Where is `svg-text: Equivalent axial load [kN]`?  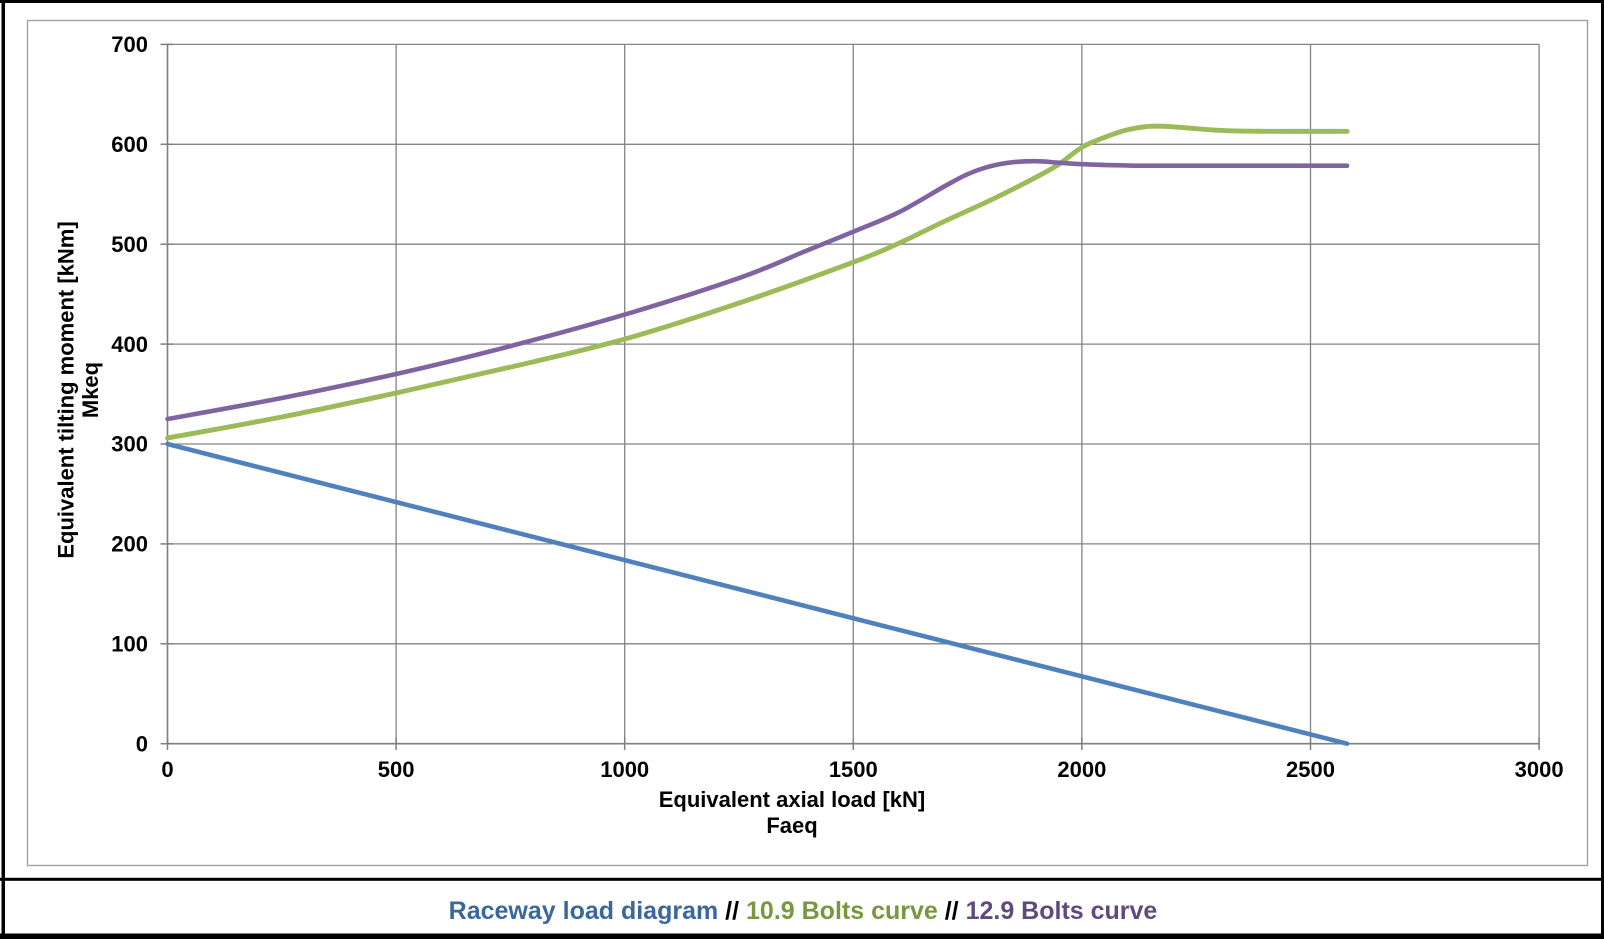
svg-text: Equivalent axial load [kN] is located at coordinates (792, 799).